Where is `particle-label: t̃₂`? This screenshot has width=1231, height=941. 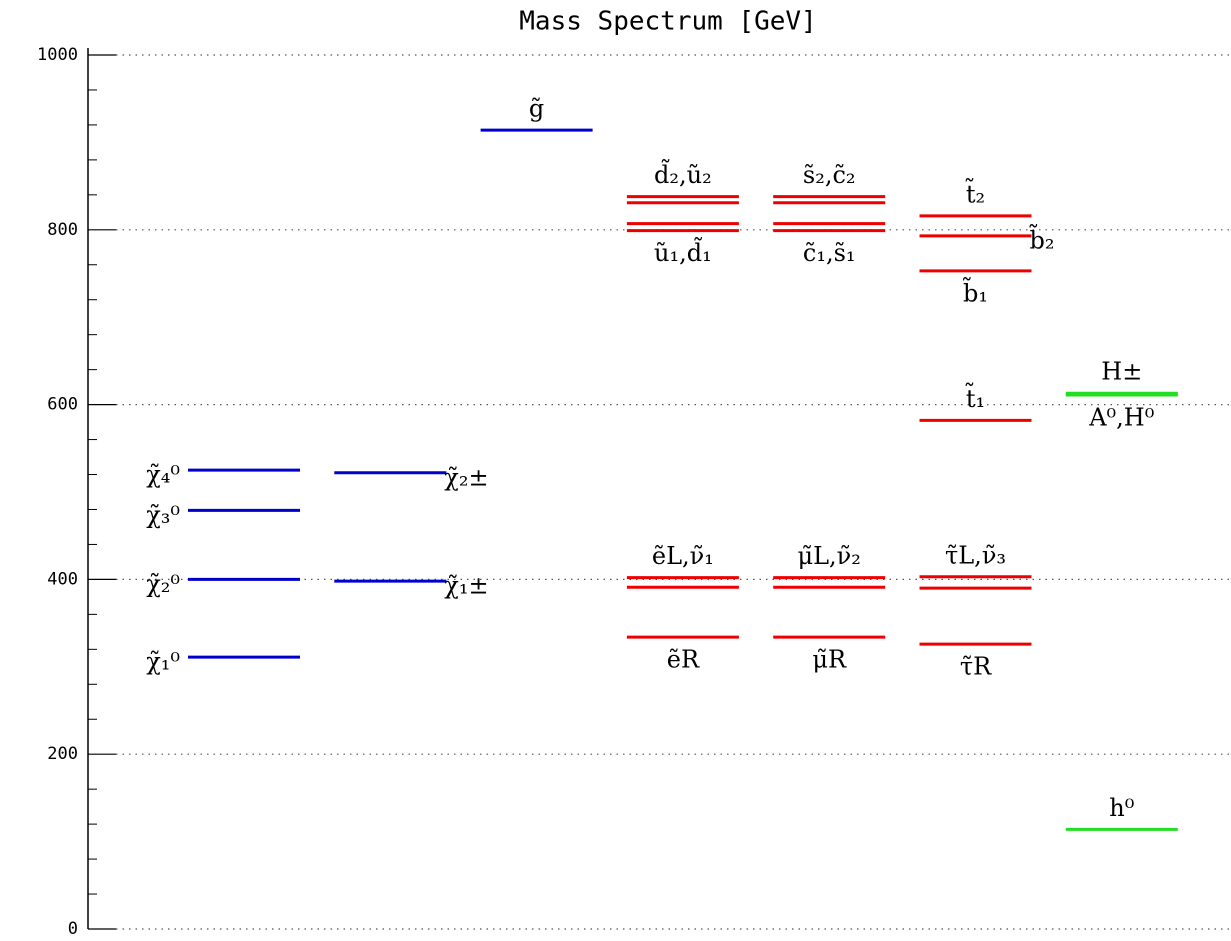 particle-label: t̃₂ is located at coordinates (976, 192).